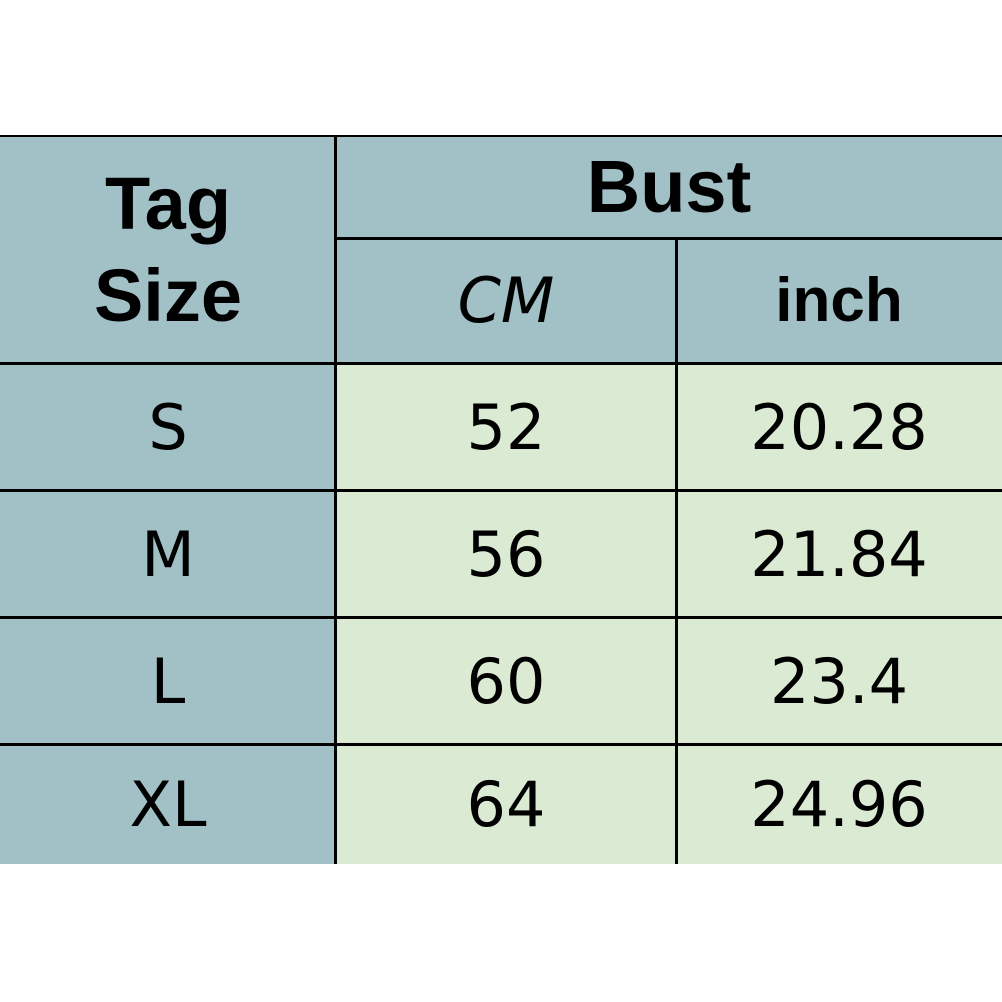 Image resolution: width=1002 pixels, height=1002 pixels. Describe the element at coordinates (506, 554) in the screenshot. I see `cm-cell: 56` at that location.